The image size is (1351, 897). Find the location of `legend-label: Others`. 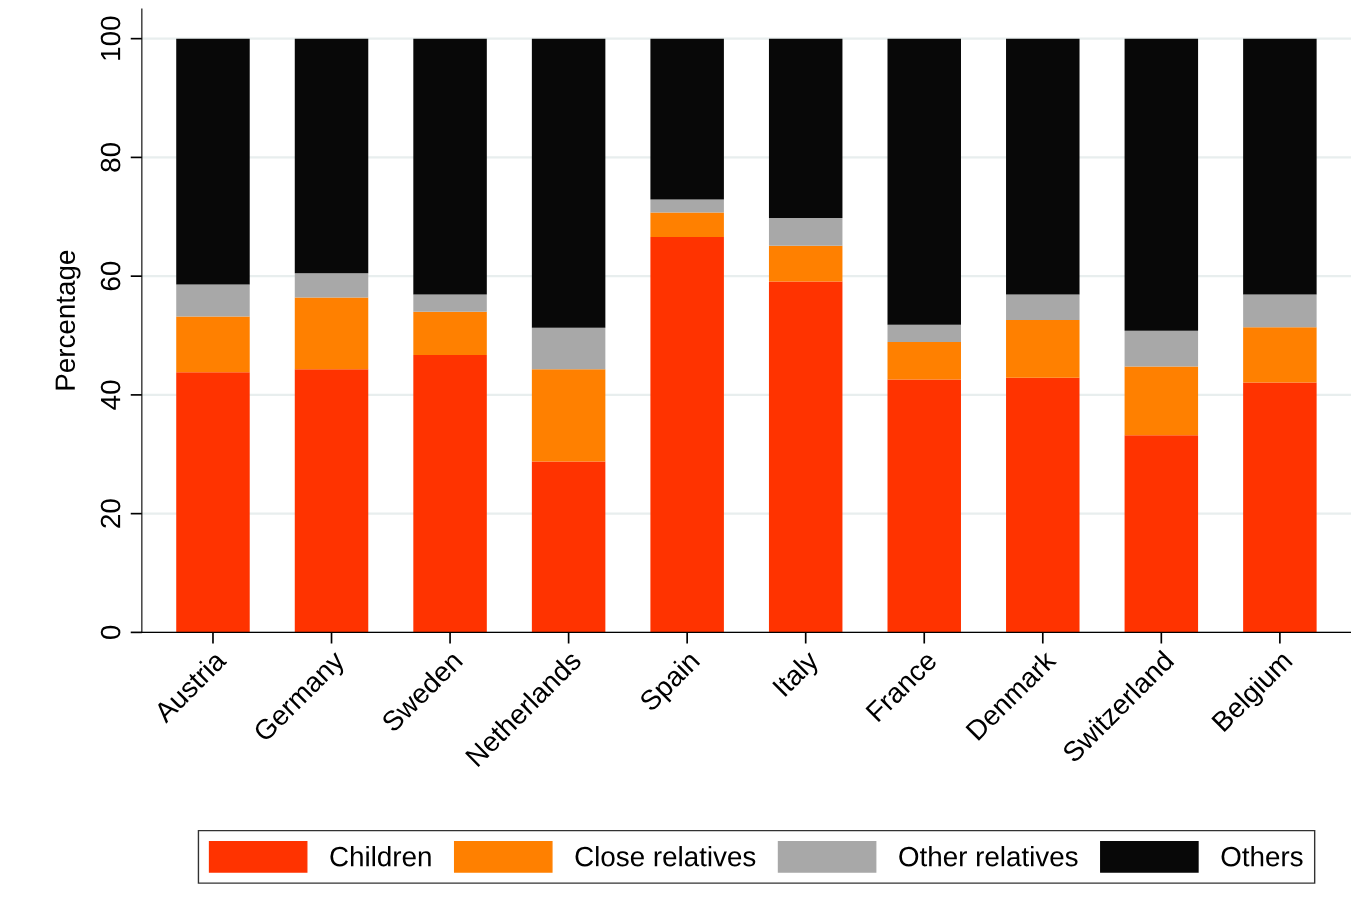

legend-label: Others is located at coordinates (1262, 856).